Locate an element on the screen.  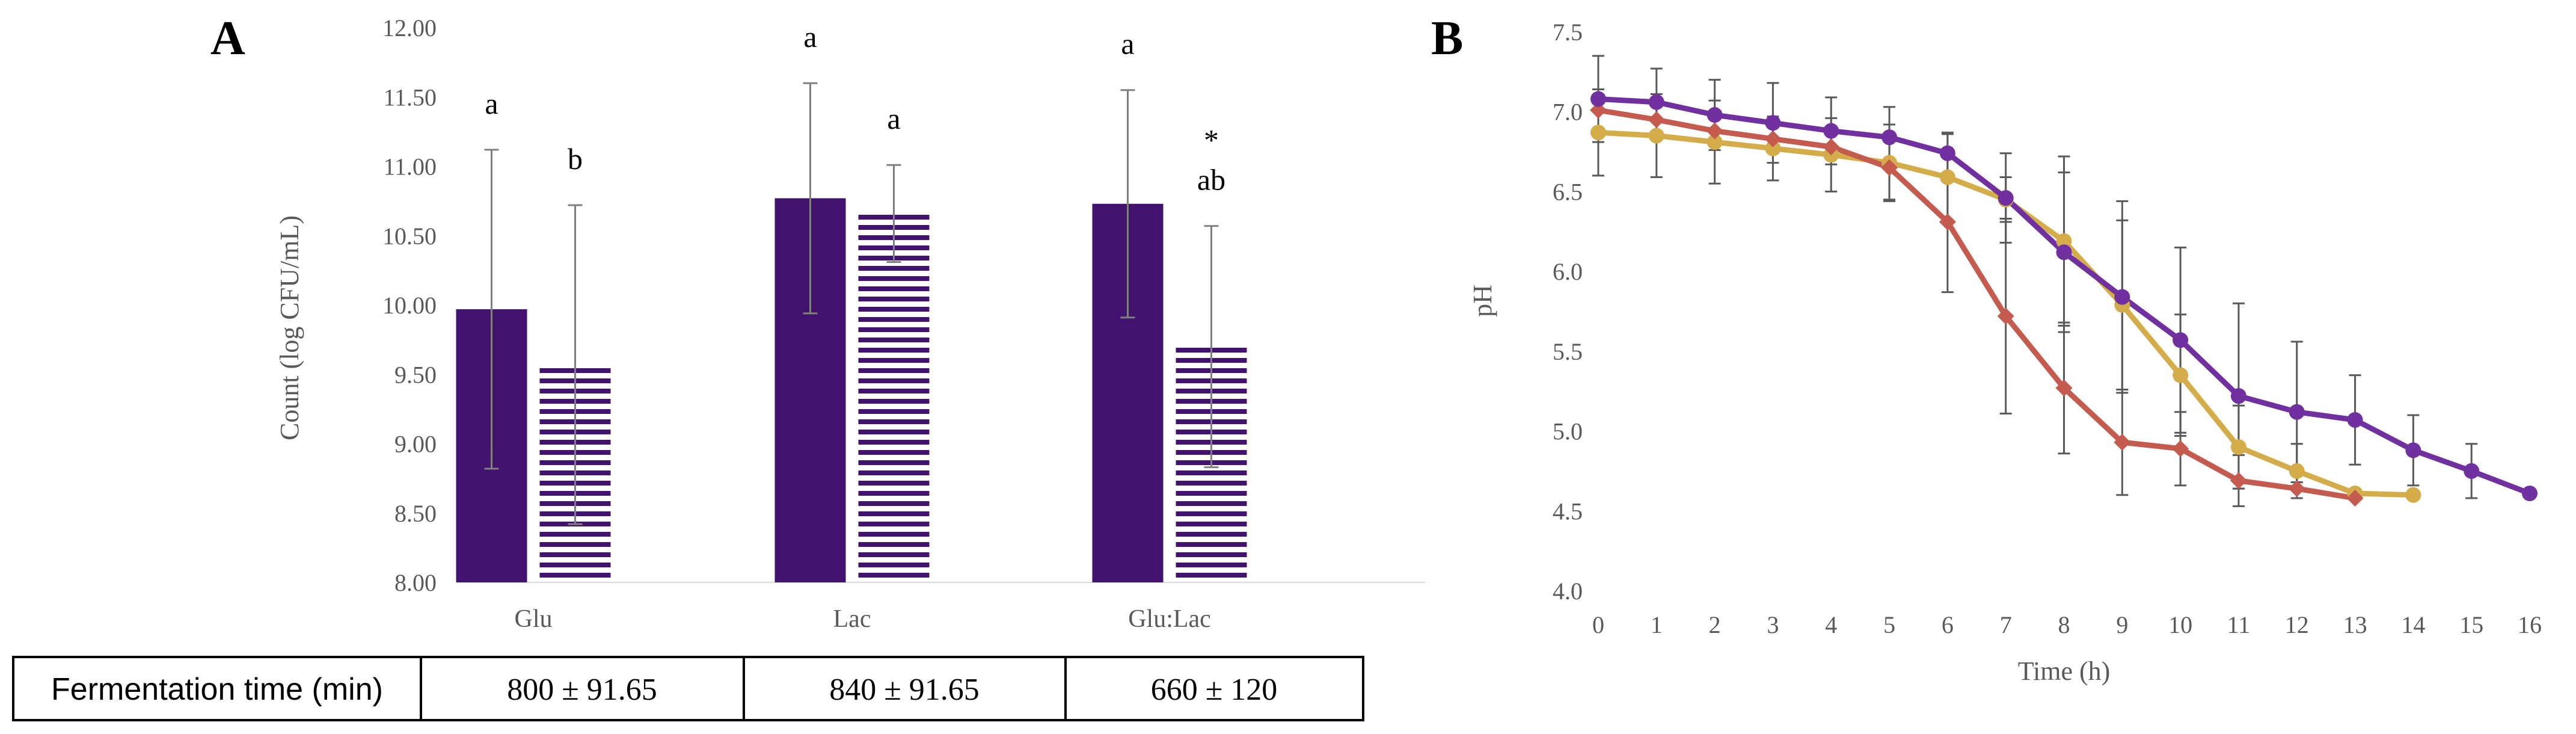
panel-b-x-tick-label: 11 is located at coordinates (2239, 624).